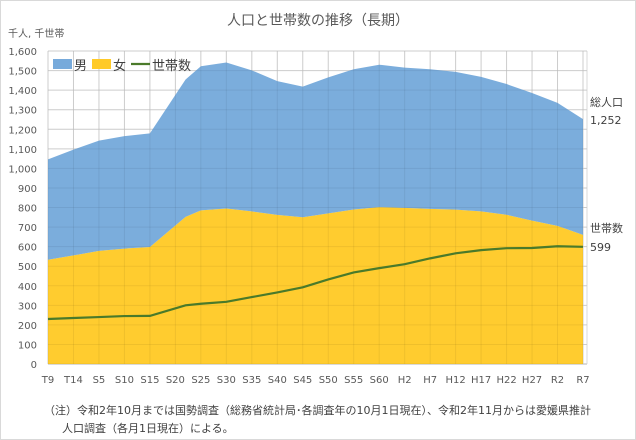 Image resolution: width=636 pixels, height=440 pixels. Describe the element at coordinates (506, 380) in the screenshot. I see `x-tick-label: H22` at that location.